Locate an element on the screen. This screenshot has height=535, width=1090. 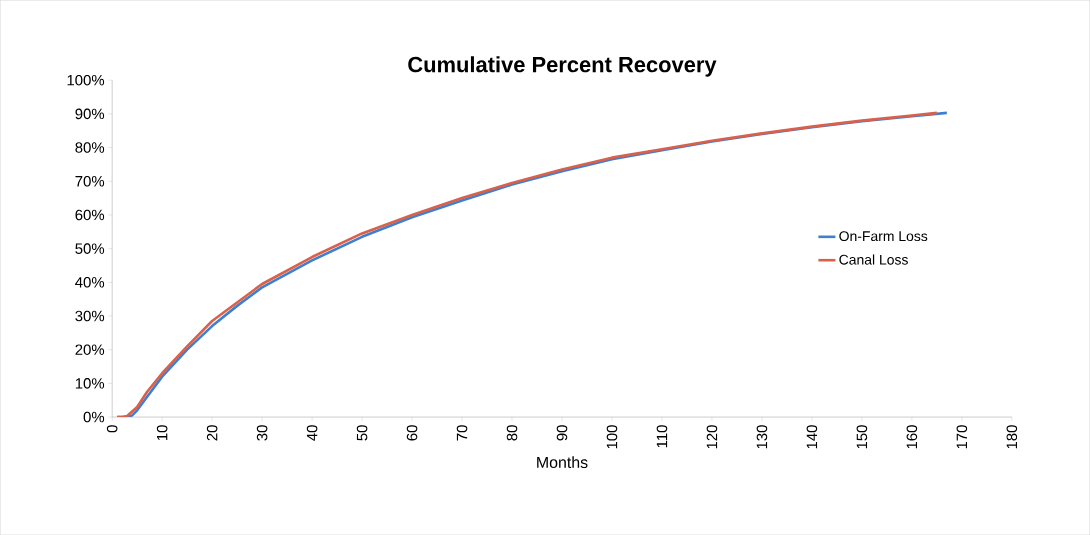
x-tick-label: 120 is located at coordinates (712, 437).